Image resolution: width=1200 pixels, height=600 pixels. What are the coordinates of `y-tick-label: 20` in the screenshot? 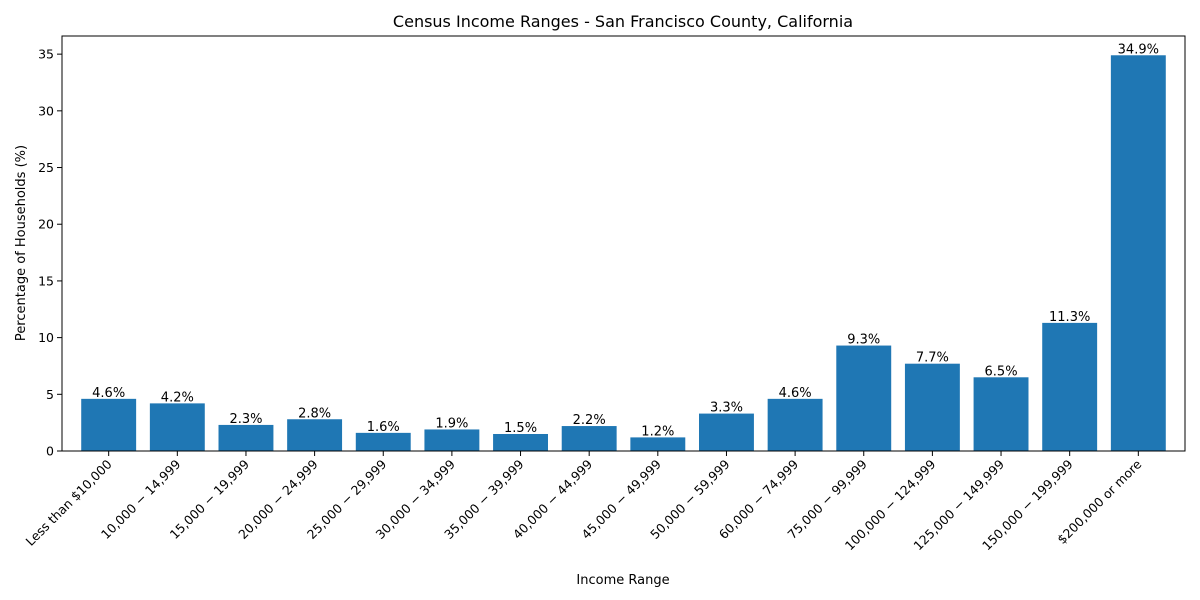 It's located at (46, 224).